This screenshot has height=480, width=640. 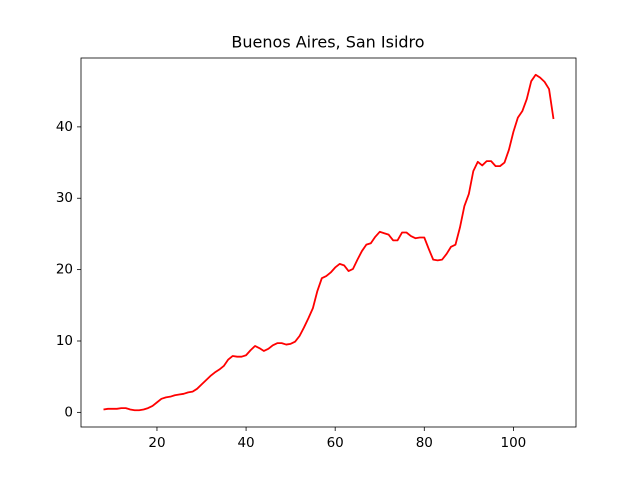 I want to click on y-tick-label: 40, so click(x=64, y=127).